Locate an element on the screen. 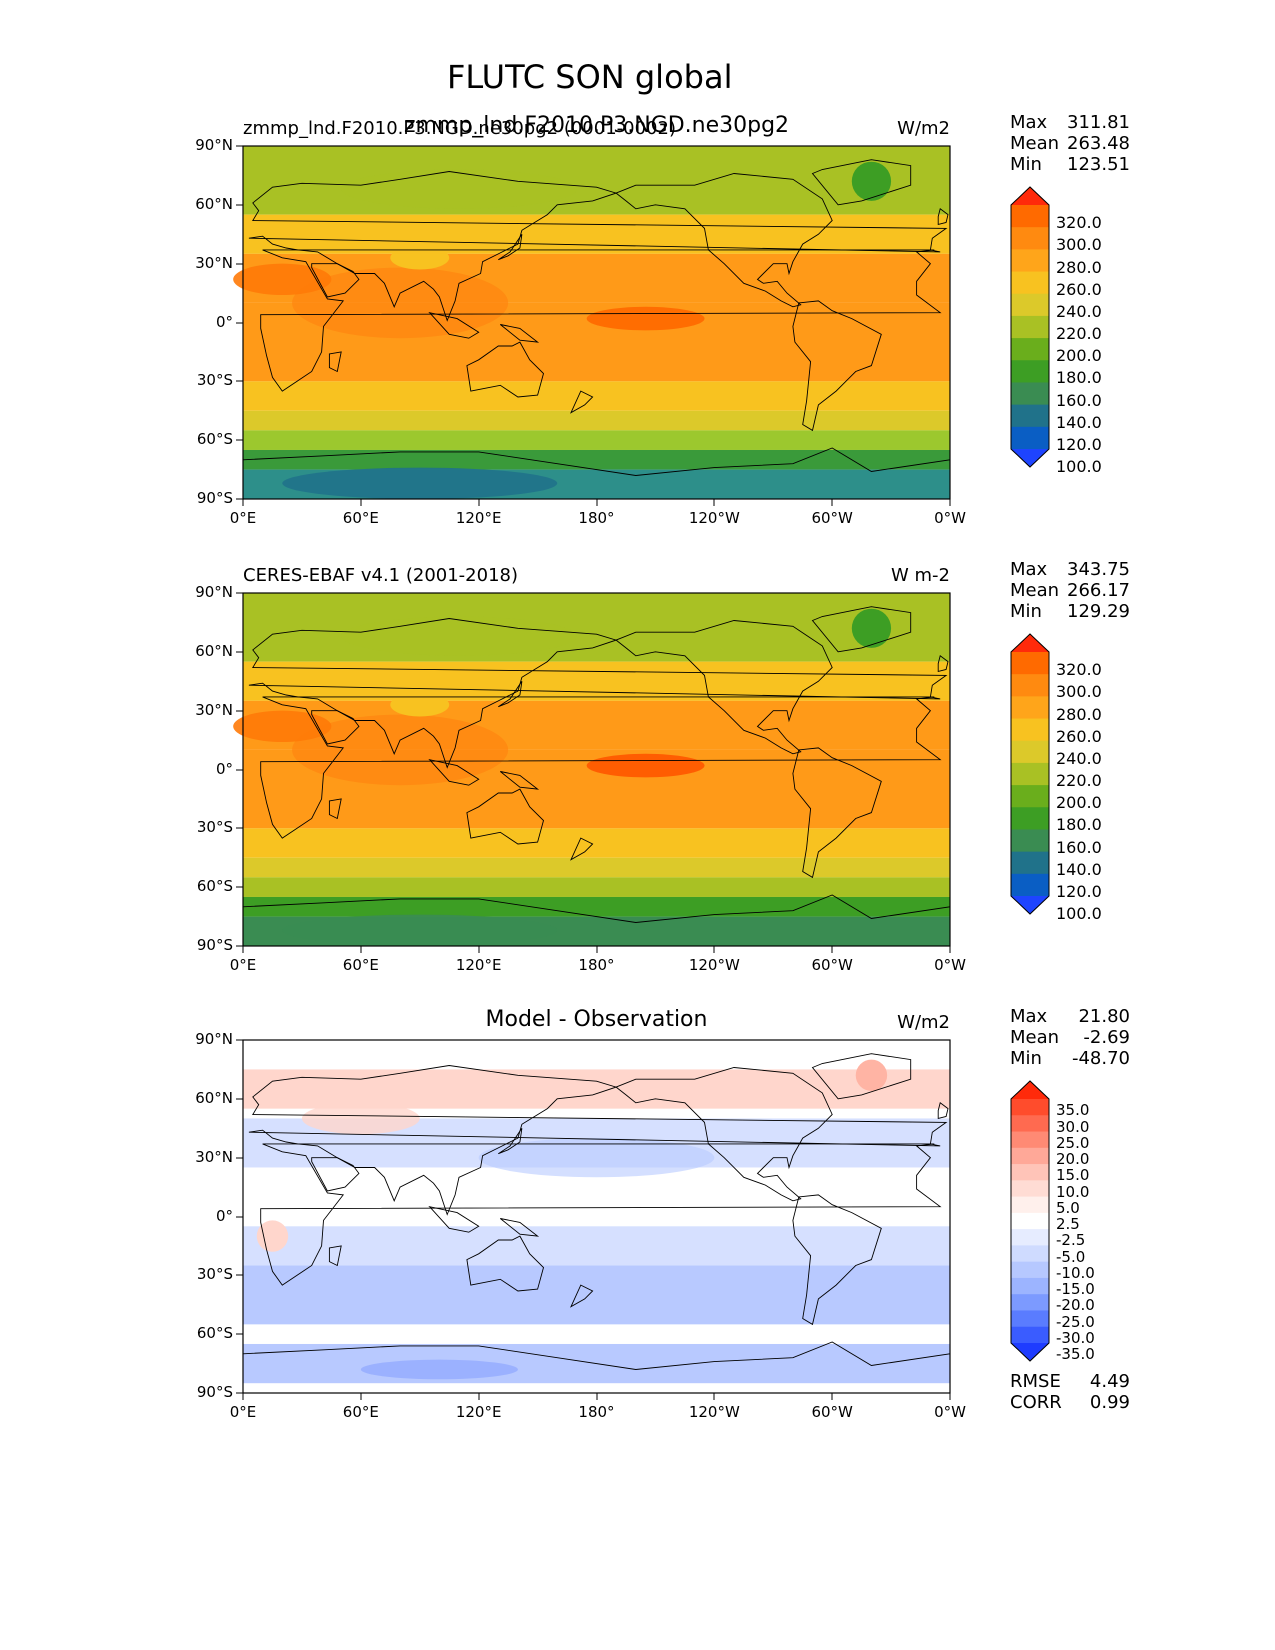  colorbar-level-label: 25.0 is located at coordinates (1073, 1142).